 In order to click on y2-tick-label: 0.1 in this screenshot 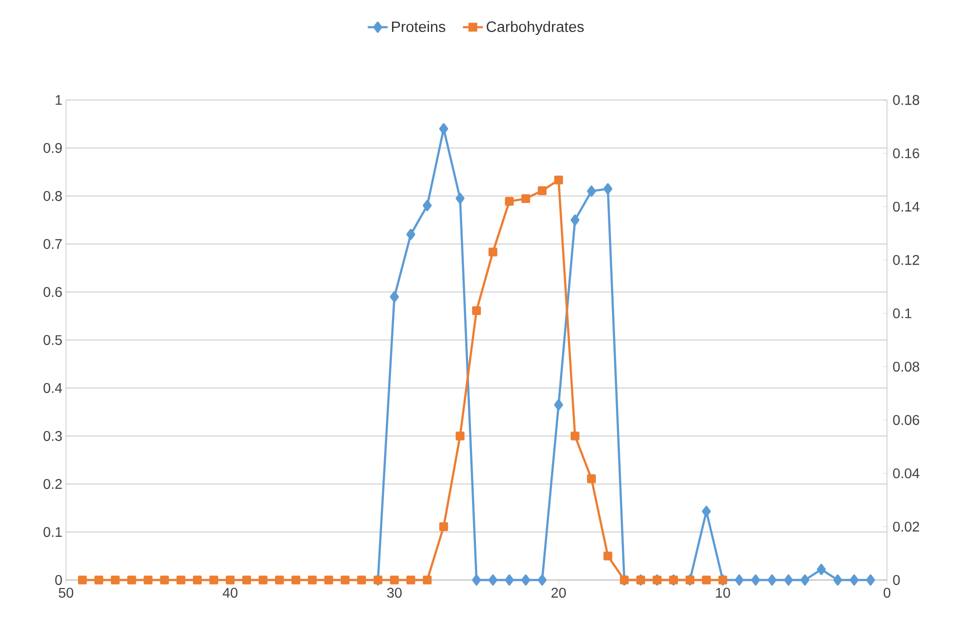, I will do `click(902, 313)`.